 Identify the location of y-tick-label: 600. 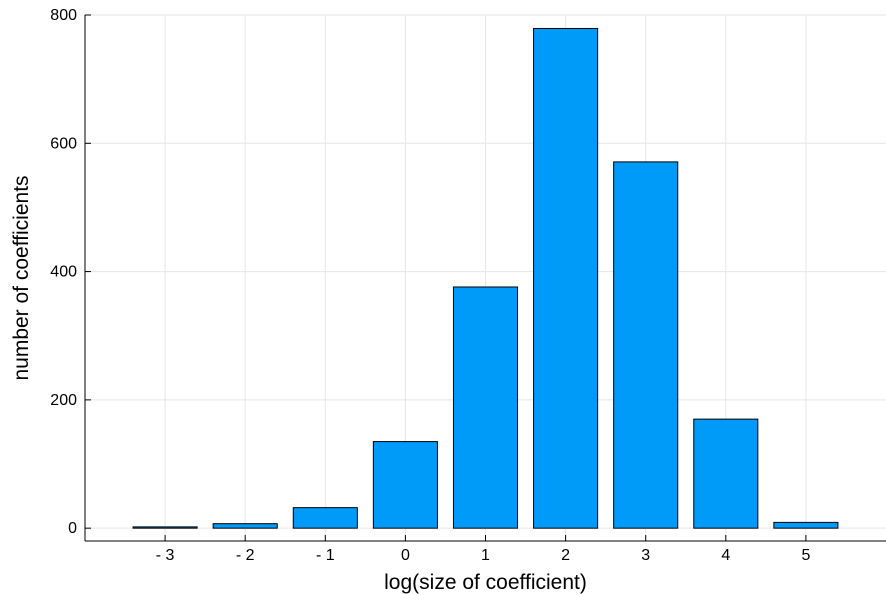
(63, 143).